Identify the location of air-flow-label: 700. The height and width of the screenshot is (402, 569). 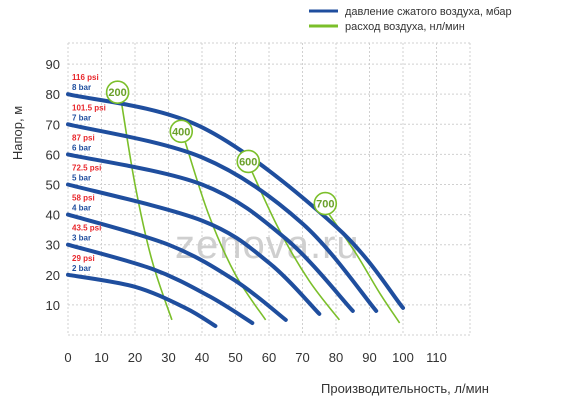
(325, 205).